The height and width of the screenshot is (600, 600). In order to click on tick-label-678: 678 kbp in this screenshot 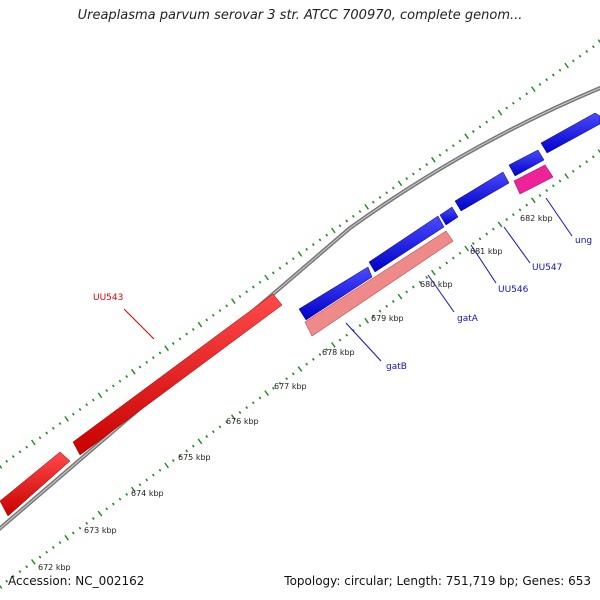, I will do `click(338, 352)`.